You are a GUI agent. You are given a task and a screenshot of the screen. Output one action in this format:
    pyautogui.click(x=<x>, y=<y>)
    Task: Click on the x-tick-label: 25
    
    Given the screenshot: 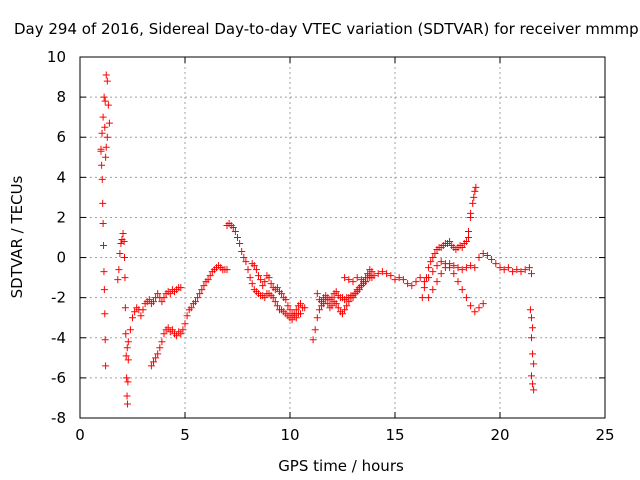 What is the action you would take?
    pyautogui.click(x=604, y=435)
    